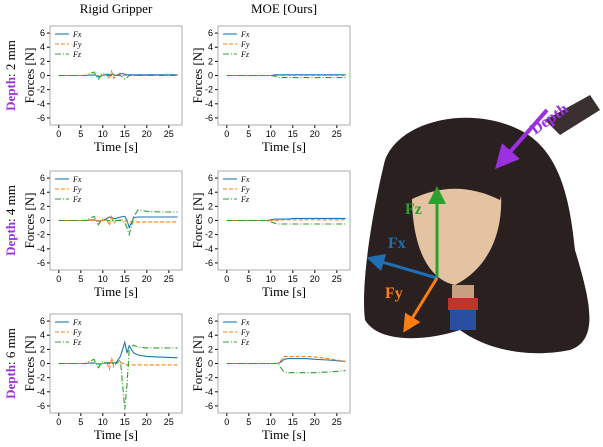 This screenshot has width=603, height=447. Describe the element at coordinates (394, 293) in the screenshot. I see `fy-label: Fy` at that location.